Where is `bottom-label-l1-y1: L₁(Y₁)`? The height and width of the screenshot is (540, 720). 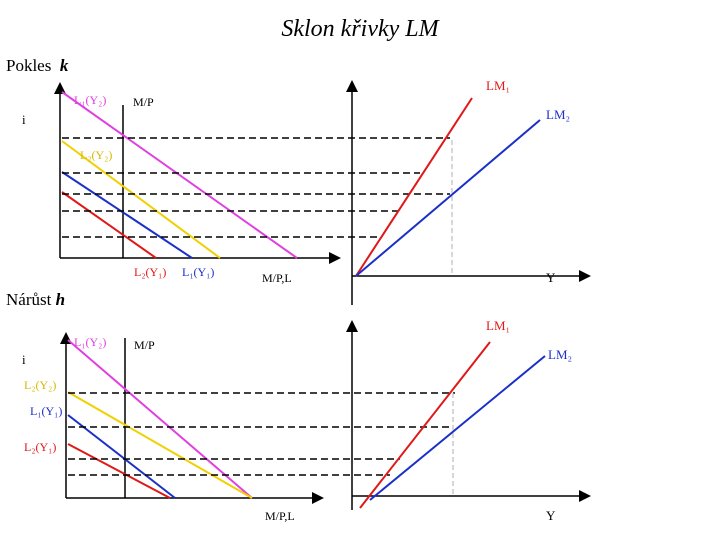
bottom-label-l1-y1: L₁(Y₁) is located at coordinates (46, 411).